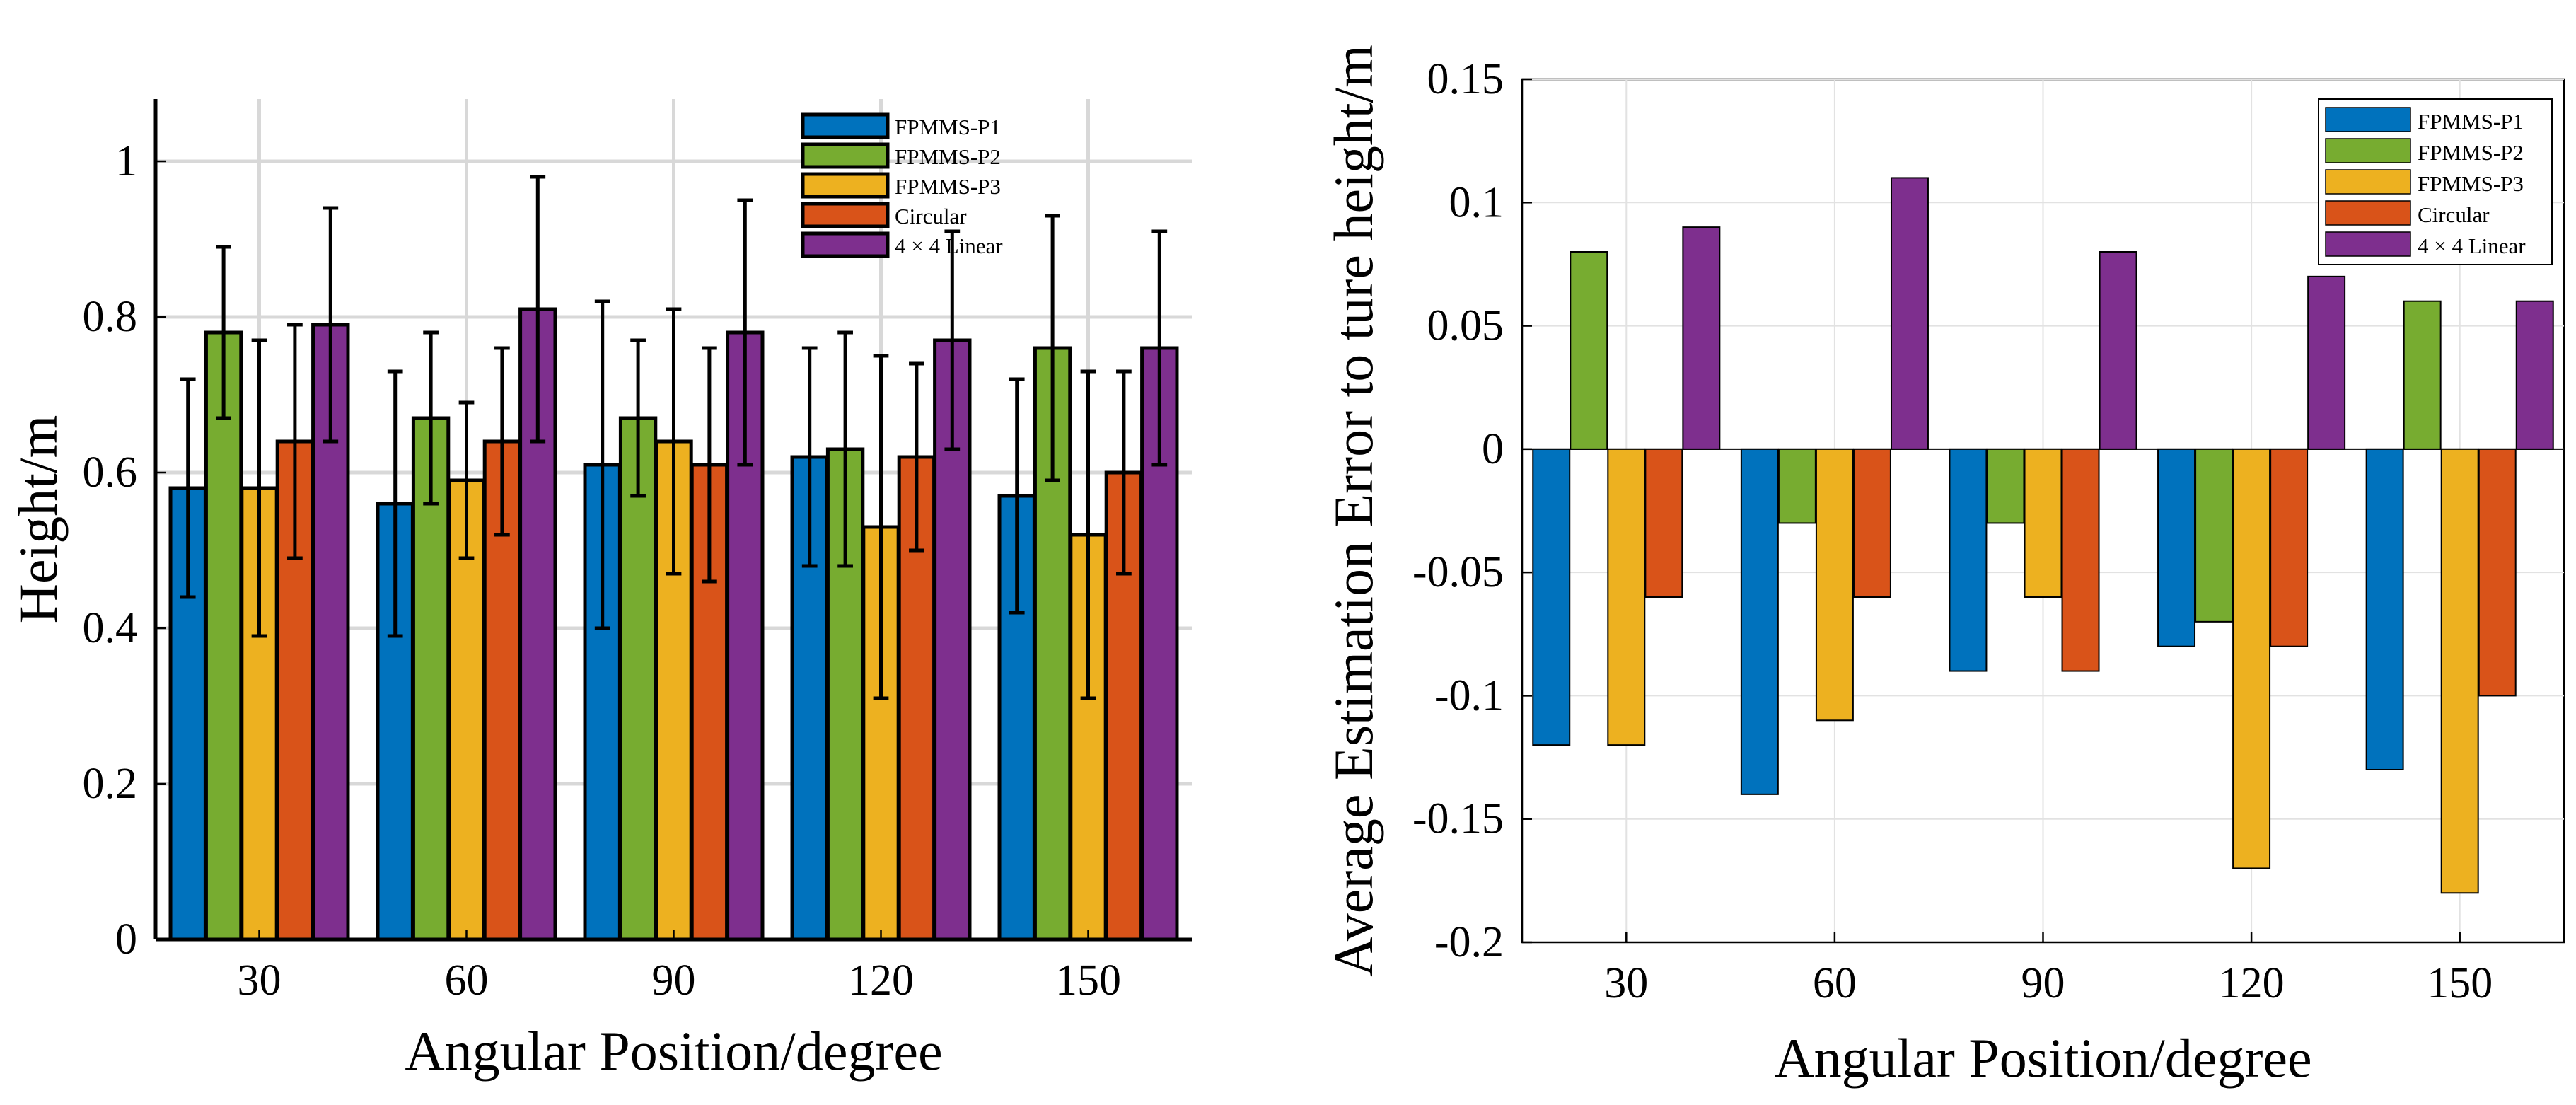 This screenshot has width=2576, height=1105. I want to click on y-tick-label: 1, so click(126, 161).